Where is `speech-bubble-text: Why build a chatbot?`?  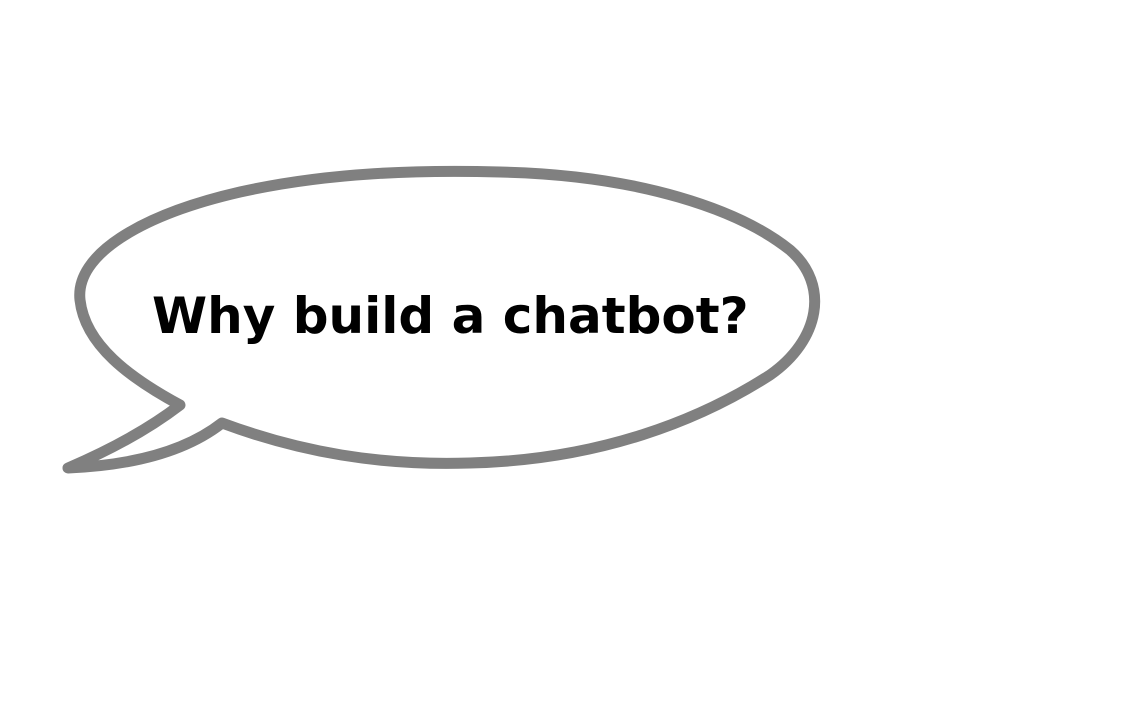
speech-bubble-text: Why build a chatbot? is located at coordinates (450, 316).